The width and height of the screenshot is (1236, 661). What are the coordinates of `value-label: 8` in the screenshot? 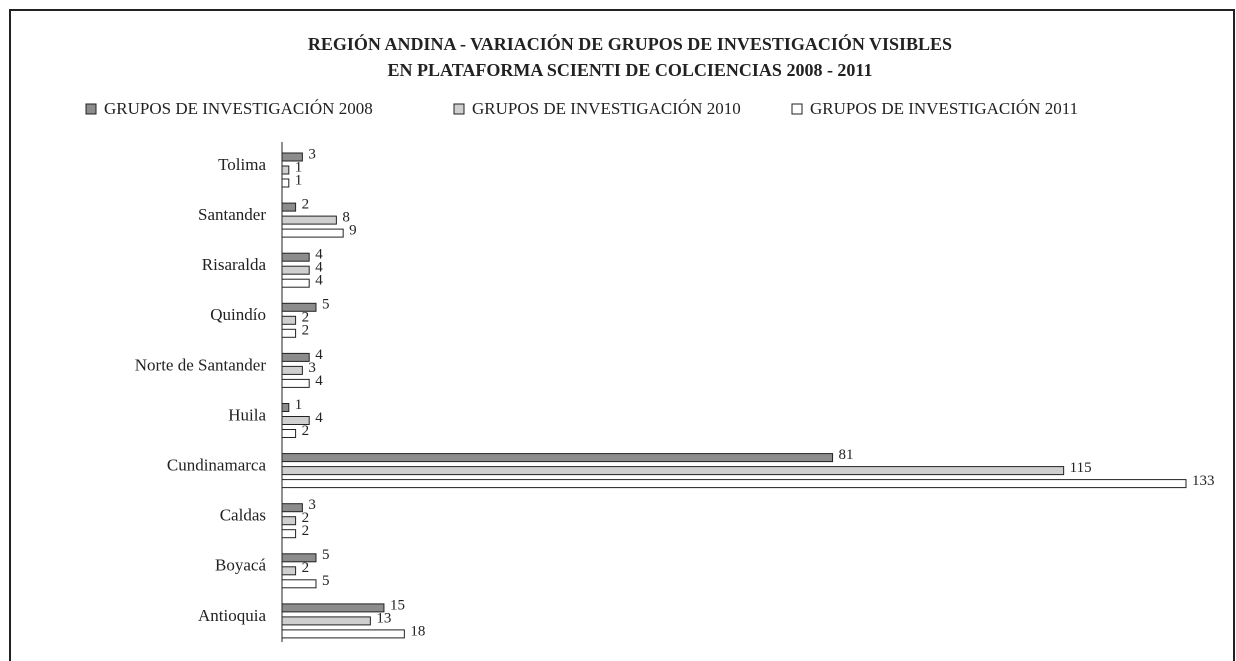 It's located at (346, 218).